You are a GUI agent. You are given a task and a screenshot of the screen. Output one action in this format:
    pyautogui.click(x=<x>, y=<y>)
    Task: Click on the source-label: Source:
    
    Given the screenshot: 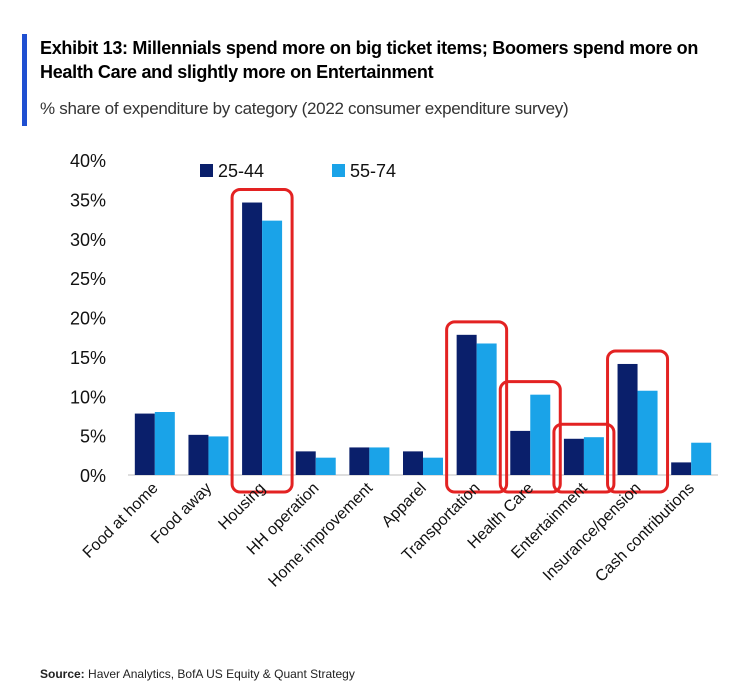 What is the action you would take?
    pyautogui.click(x=62, y=674)
    